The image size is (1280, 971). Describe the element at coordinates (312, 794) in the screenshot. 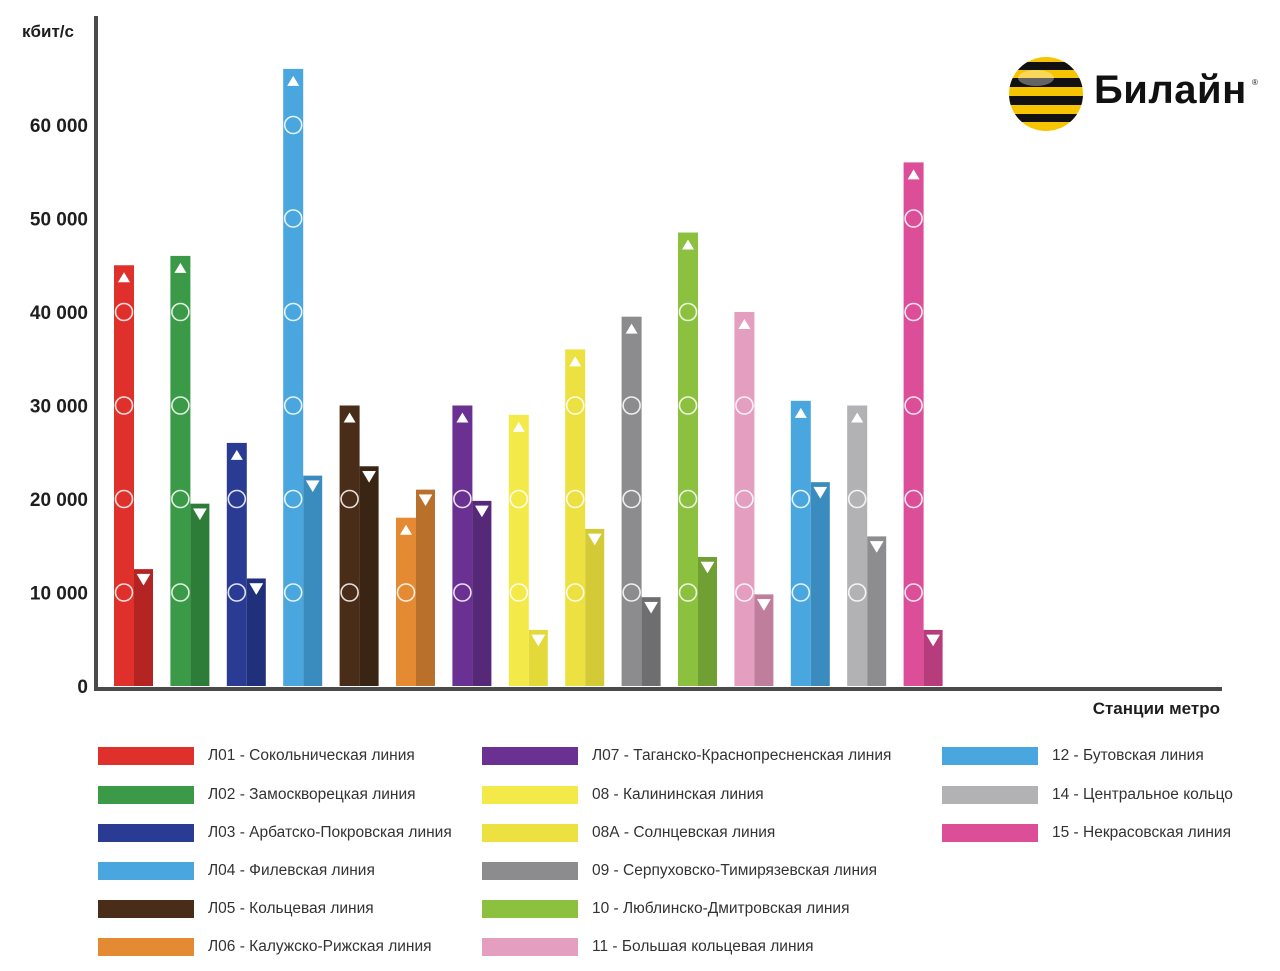

I see `legend-label: Л02 - Замоскворецкая линия` at that location.